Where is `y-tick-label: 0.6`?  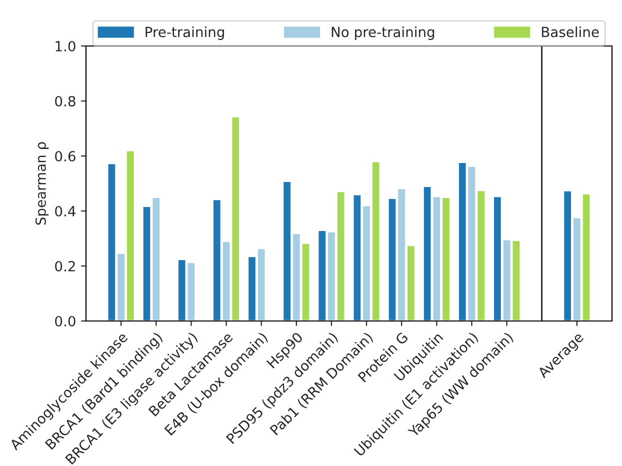
y-tick-label: 0.6 is located at coordinates (65, 156).